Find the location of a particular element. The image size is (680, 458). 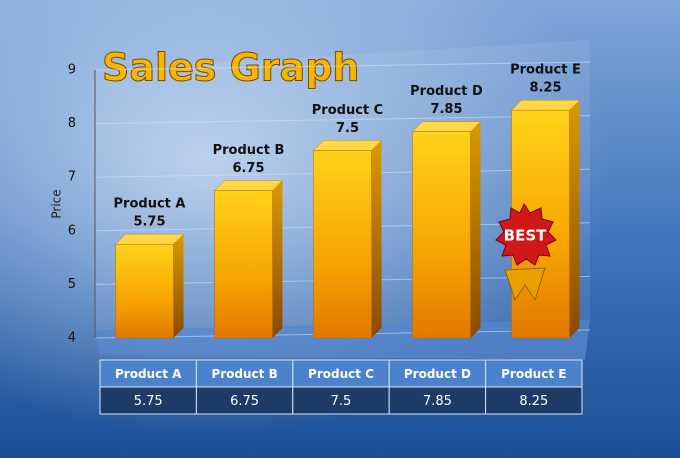

bar-value-label: 8.25 is located at coordinates (545, 88).